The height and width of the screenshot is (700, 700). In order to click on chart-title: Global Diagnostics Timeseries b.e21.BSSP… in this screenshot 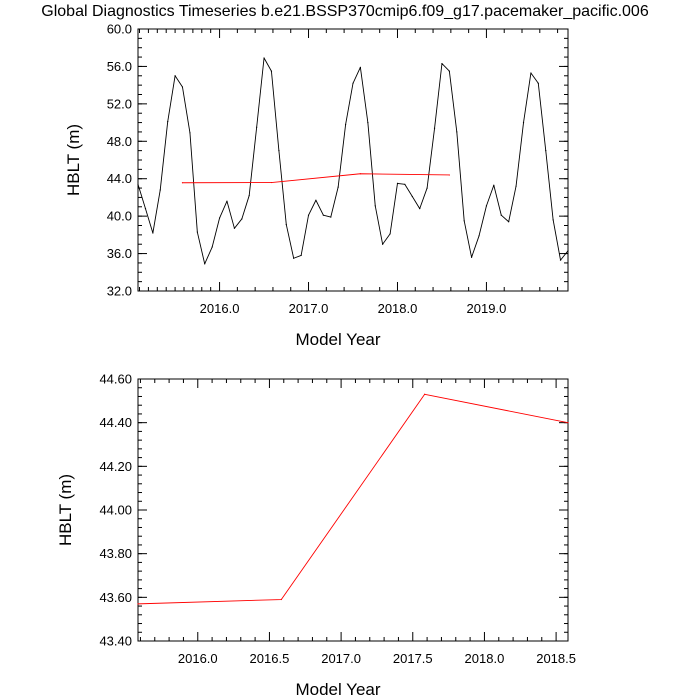, I will do `click(345, 11)`.